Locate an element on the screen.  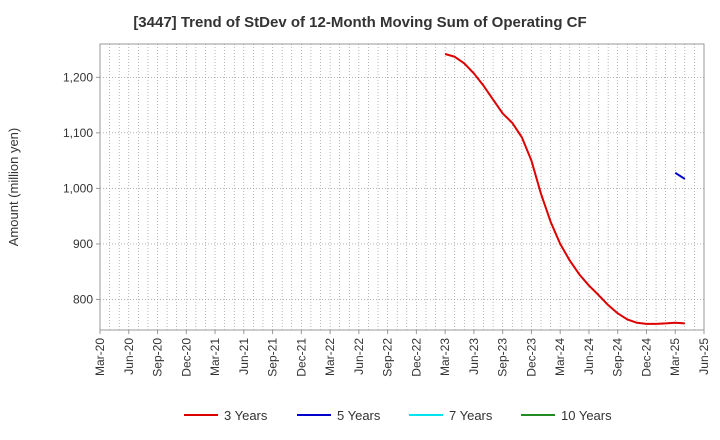
series-line-5-years is located at coordinates (680, 175).